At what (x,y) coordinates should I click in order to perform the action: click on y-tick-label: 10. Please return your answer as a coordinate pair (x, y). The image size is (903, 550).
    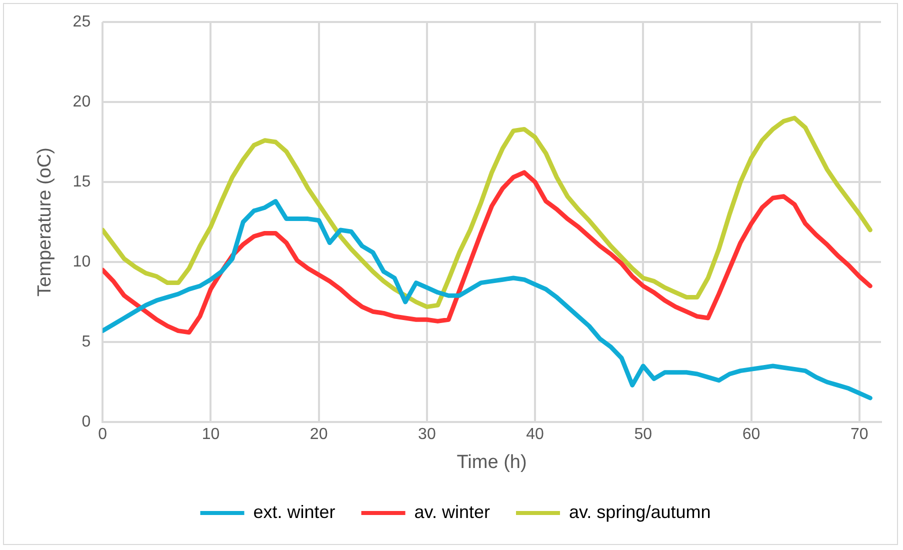
    Looking at the image, I should click on (81, 261).